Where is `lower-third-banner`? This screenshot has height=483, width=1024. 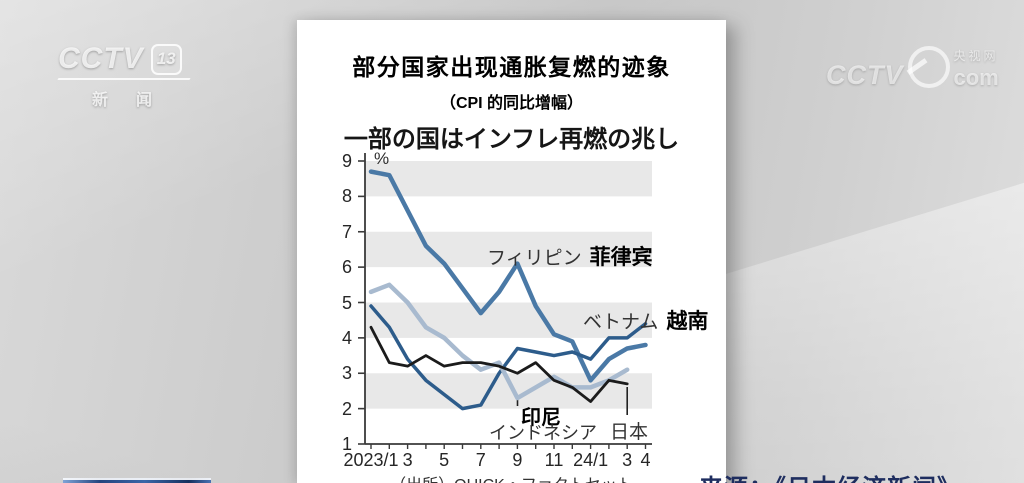 lower-third-banner is located at coordinates (137, 480).